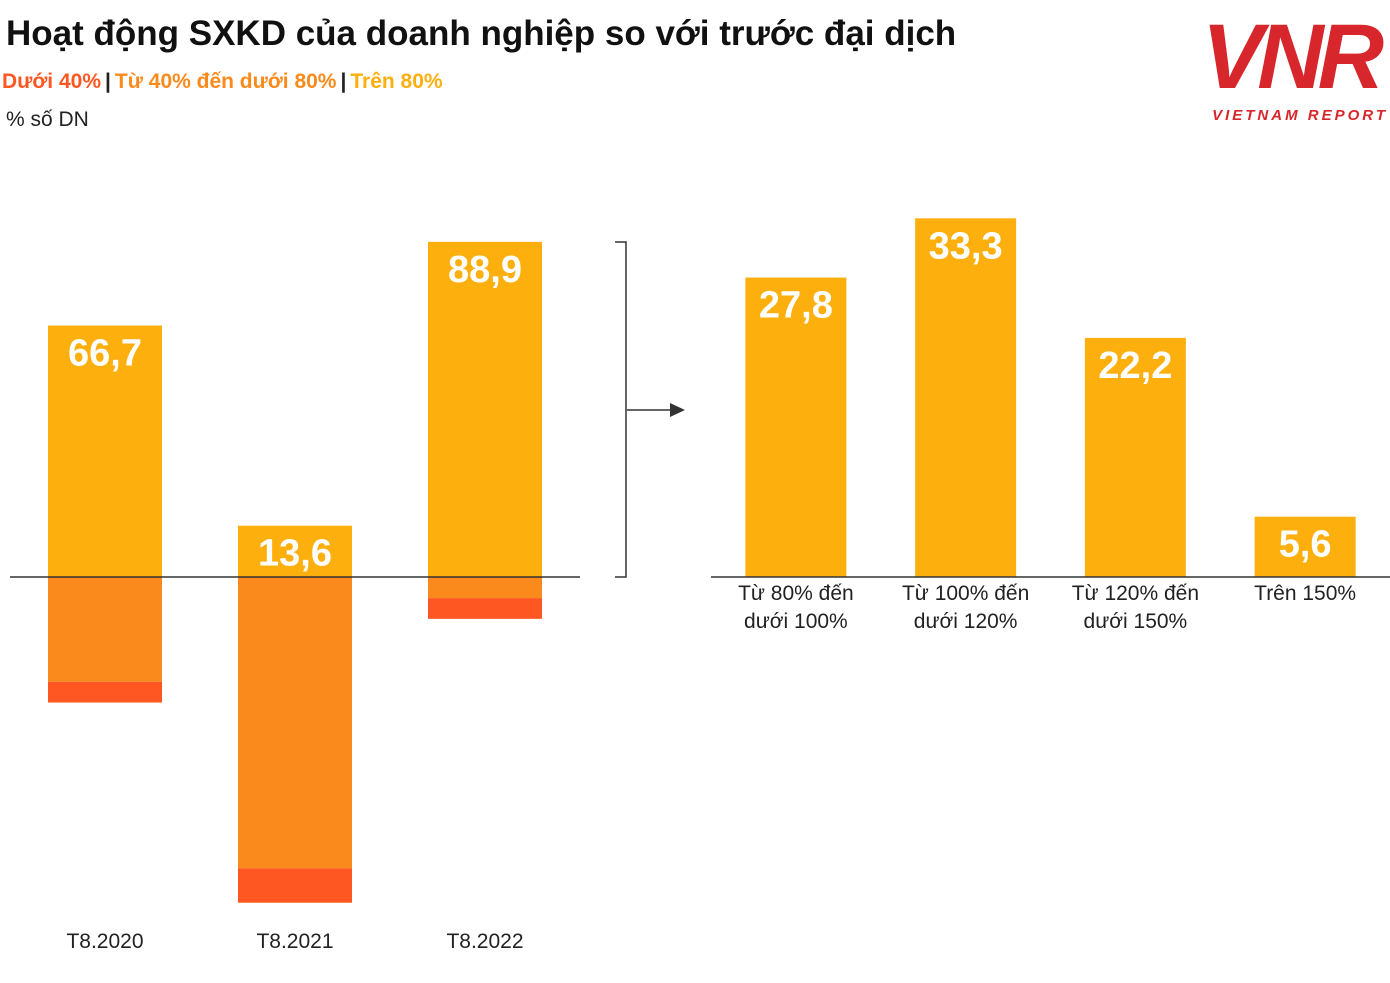 This screenshot has height=983, width=1390. What do you see at coordinates (965, 607) in the screenshot?
I see `x-tick-label: Từ 100% đến dưới 120%` at bounding box center [965, 607].